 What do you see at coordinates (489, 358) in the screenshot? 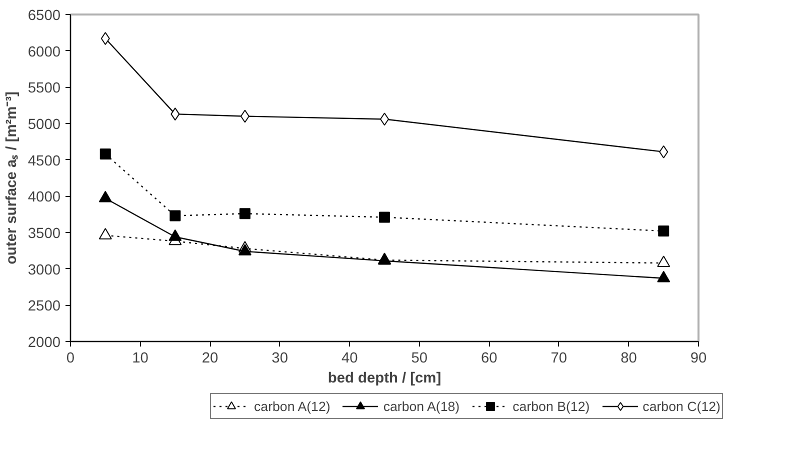
I see `x-tick-label: 60` at bounding box center [489, 358].